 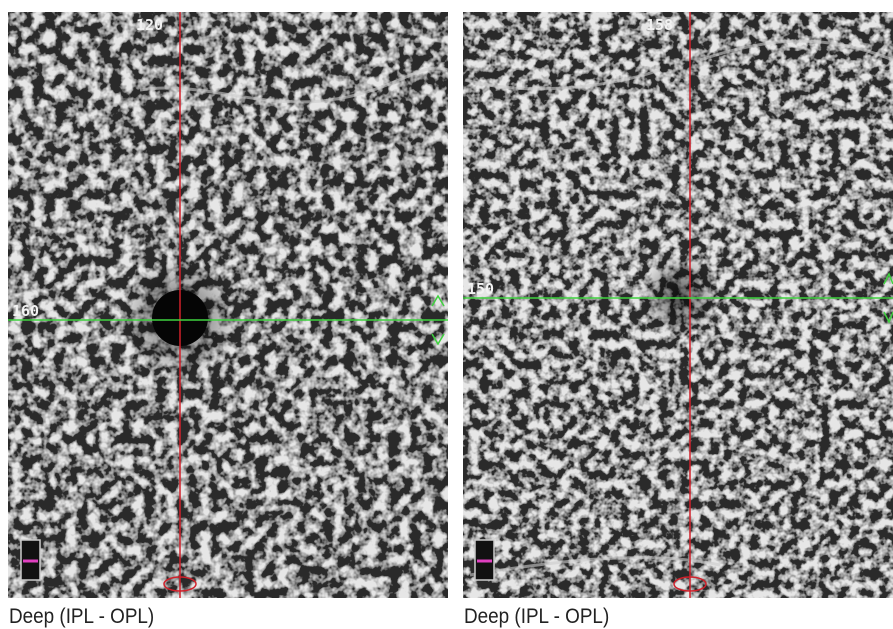 What do you see at coordinates (149, 25) in the screenshot?
I see `cursor-label: 120` at bounding box center [149, 25].